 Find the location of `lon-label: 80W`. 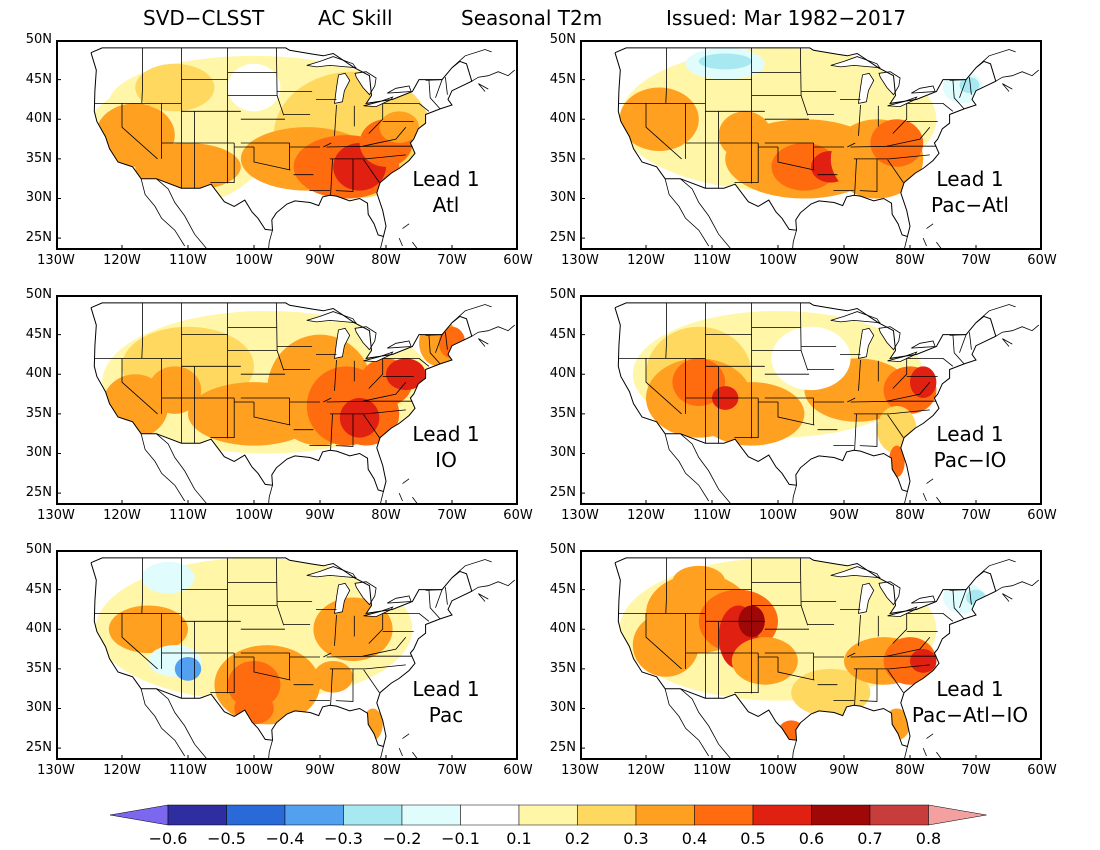

lon-label: 80W is located at coordinates (910, 260).